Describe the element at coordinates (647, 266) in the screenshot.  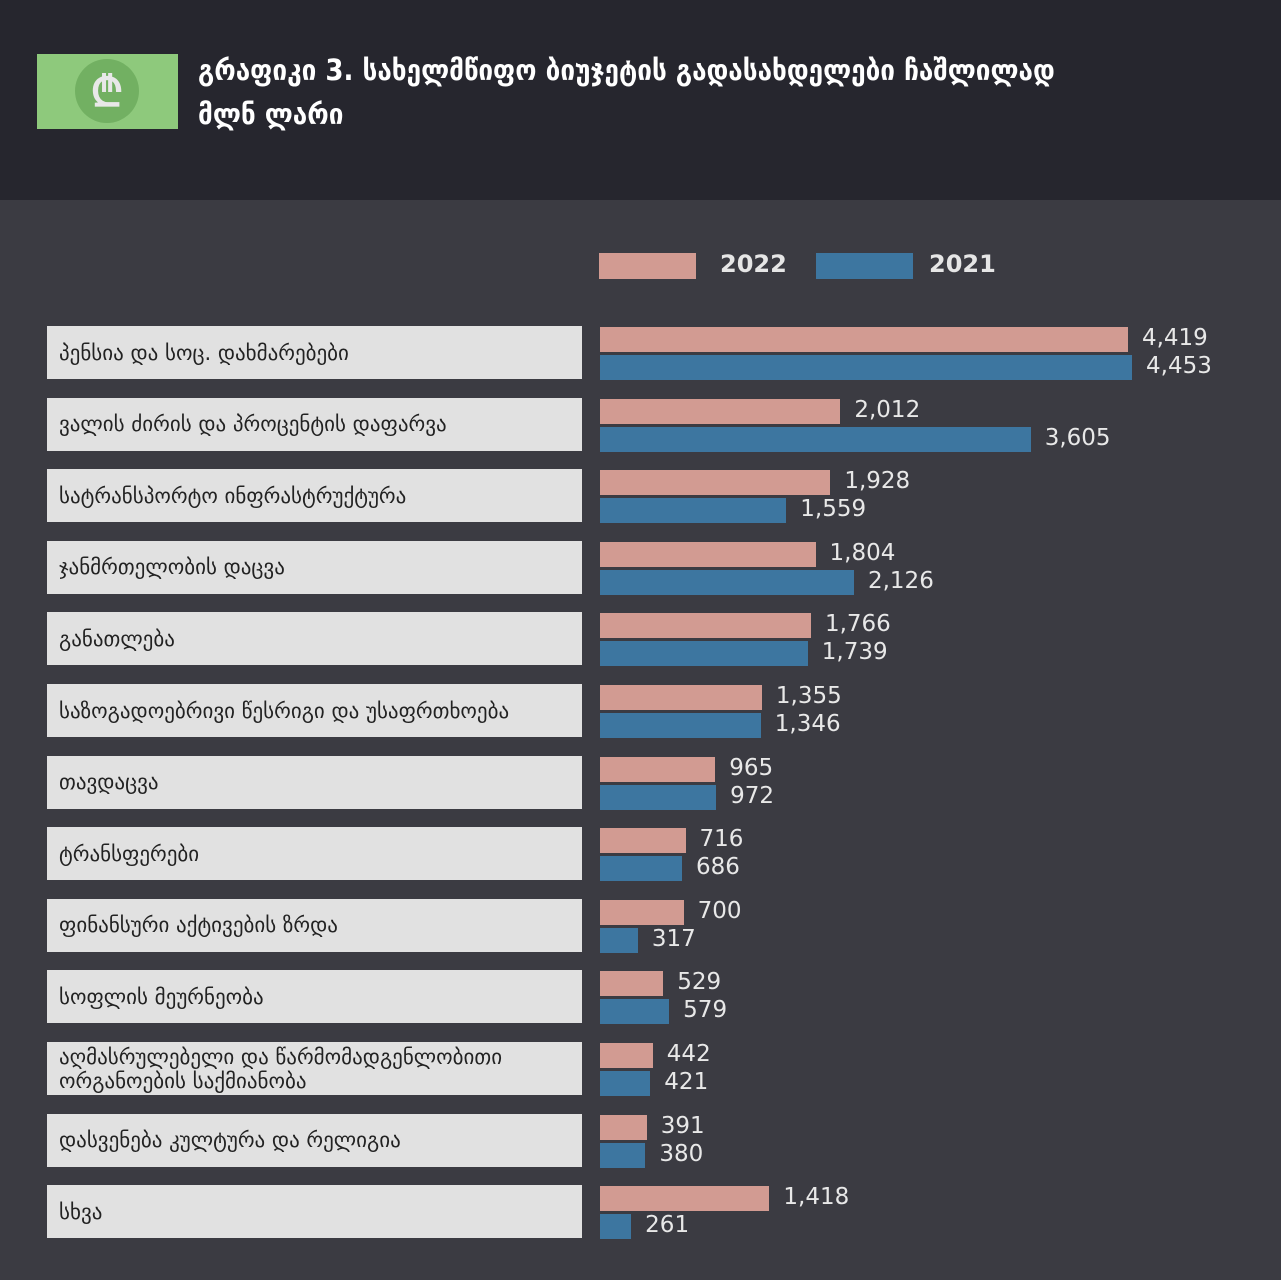
I see `legend-swatch-2022` at that location.